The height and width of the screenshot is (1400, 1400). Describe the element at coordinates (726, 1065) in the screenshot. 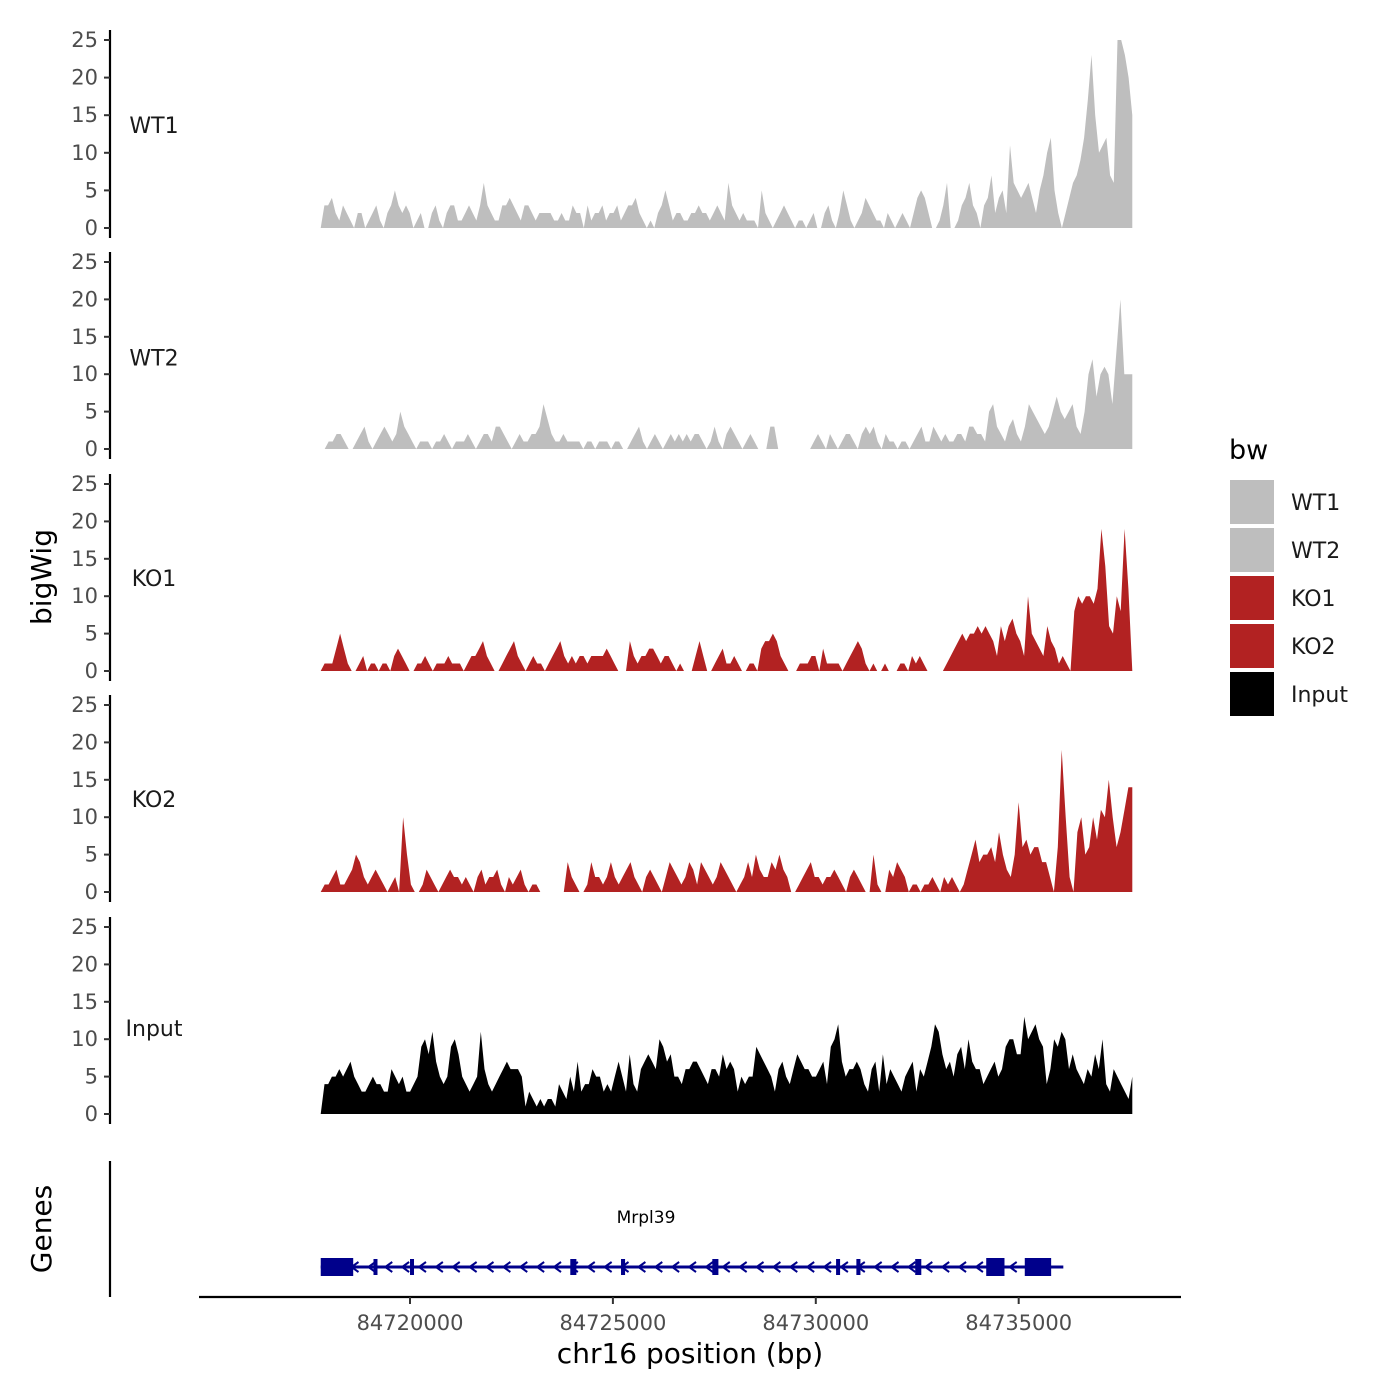

I see `coverage-area-input` at that location.